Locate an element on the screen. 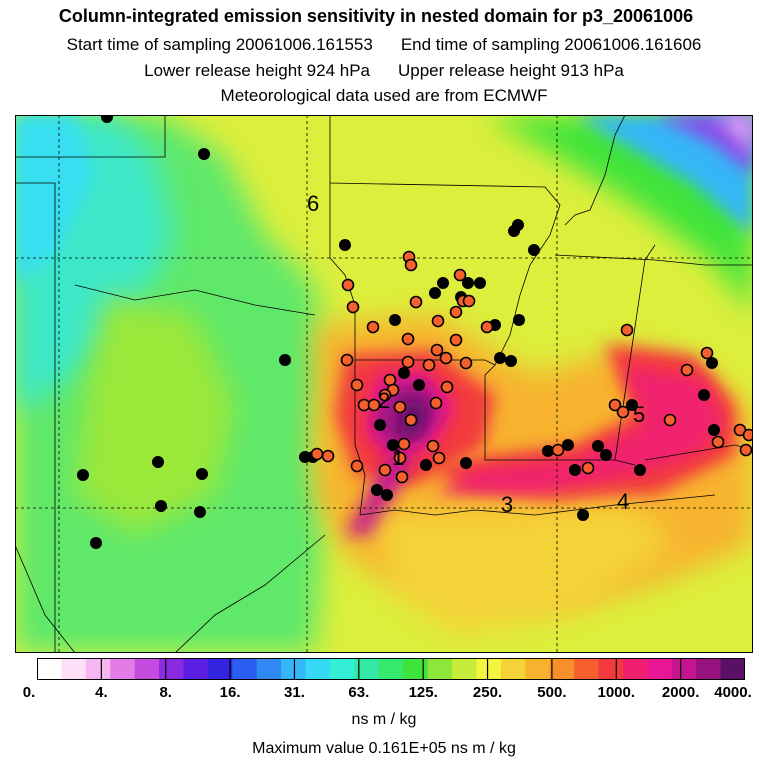 The width and height of the screenshot is (768, 768). colorbar-tick-label: 63. is located at coordinates (359, 692).